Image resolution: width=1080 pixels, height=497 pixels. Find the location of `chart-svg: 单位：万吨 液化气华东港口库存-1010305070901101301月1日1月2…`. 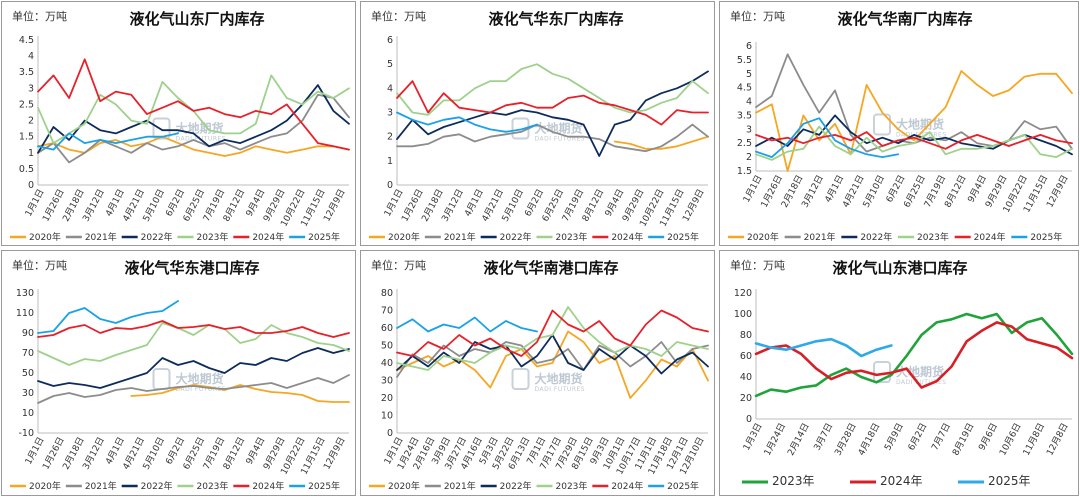

chart-svg: 单位：万吨 液化气华东港口库存-1010305070901101301月1日1月2… is located at coordinates (180, 375).